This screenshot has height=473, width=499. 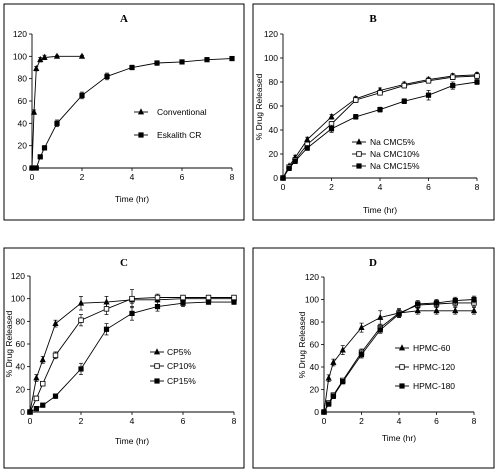 What do you see at coordinates (392, 142) in the screenshot?
I see `legend-label: Na CMC5%` at bounding box center [392, 142].